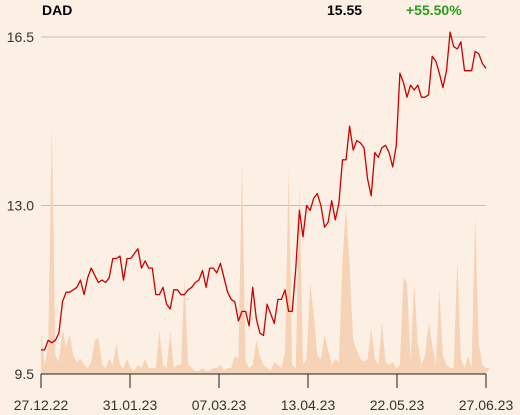  I want to click on y-tick-label: 9.5, so click(25, 374).